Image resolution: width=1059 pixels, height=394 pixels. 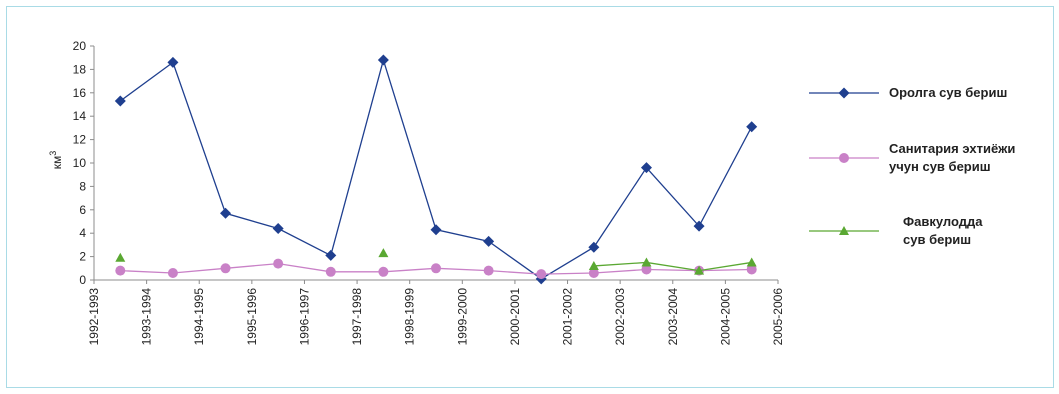 I want to click on legend-entry-1: Оролга сув бериш, so click(x=908, y=92).